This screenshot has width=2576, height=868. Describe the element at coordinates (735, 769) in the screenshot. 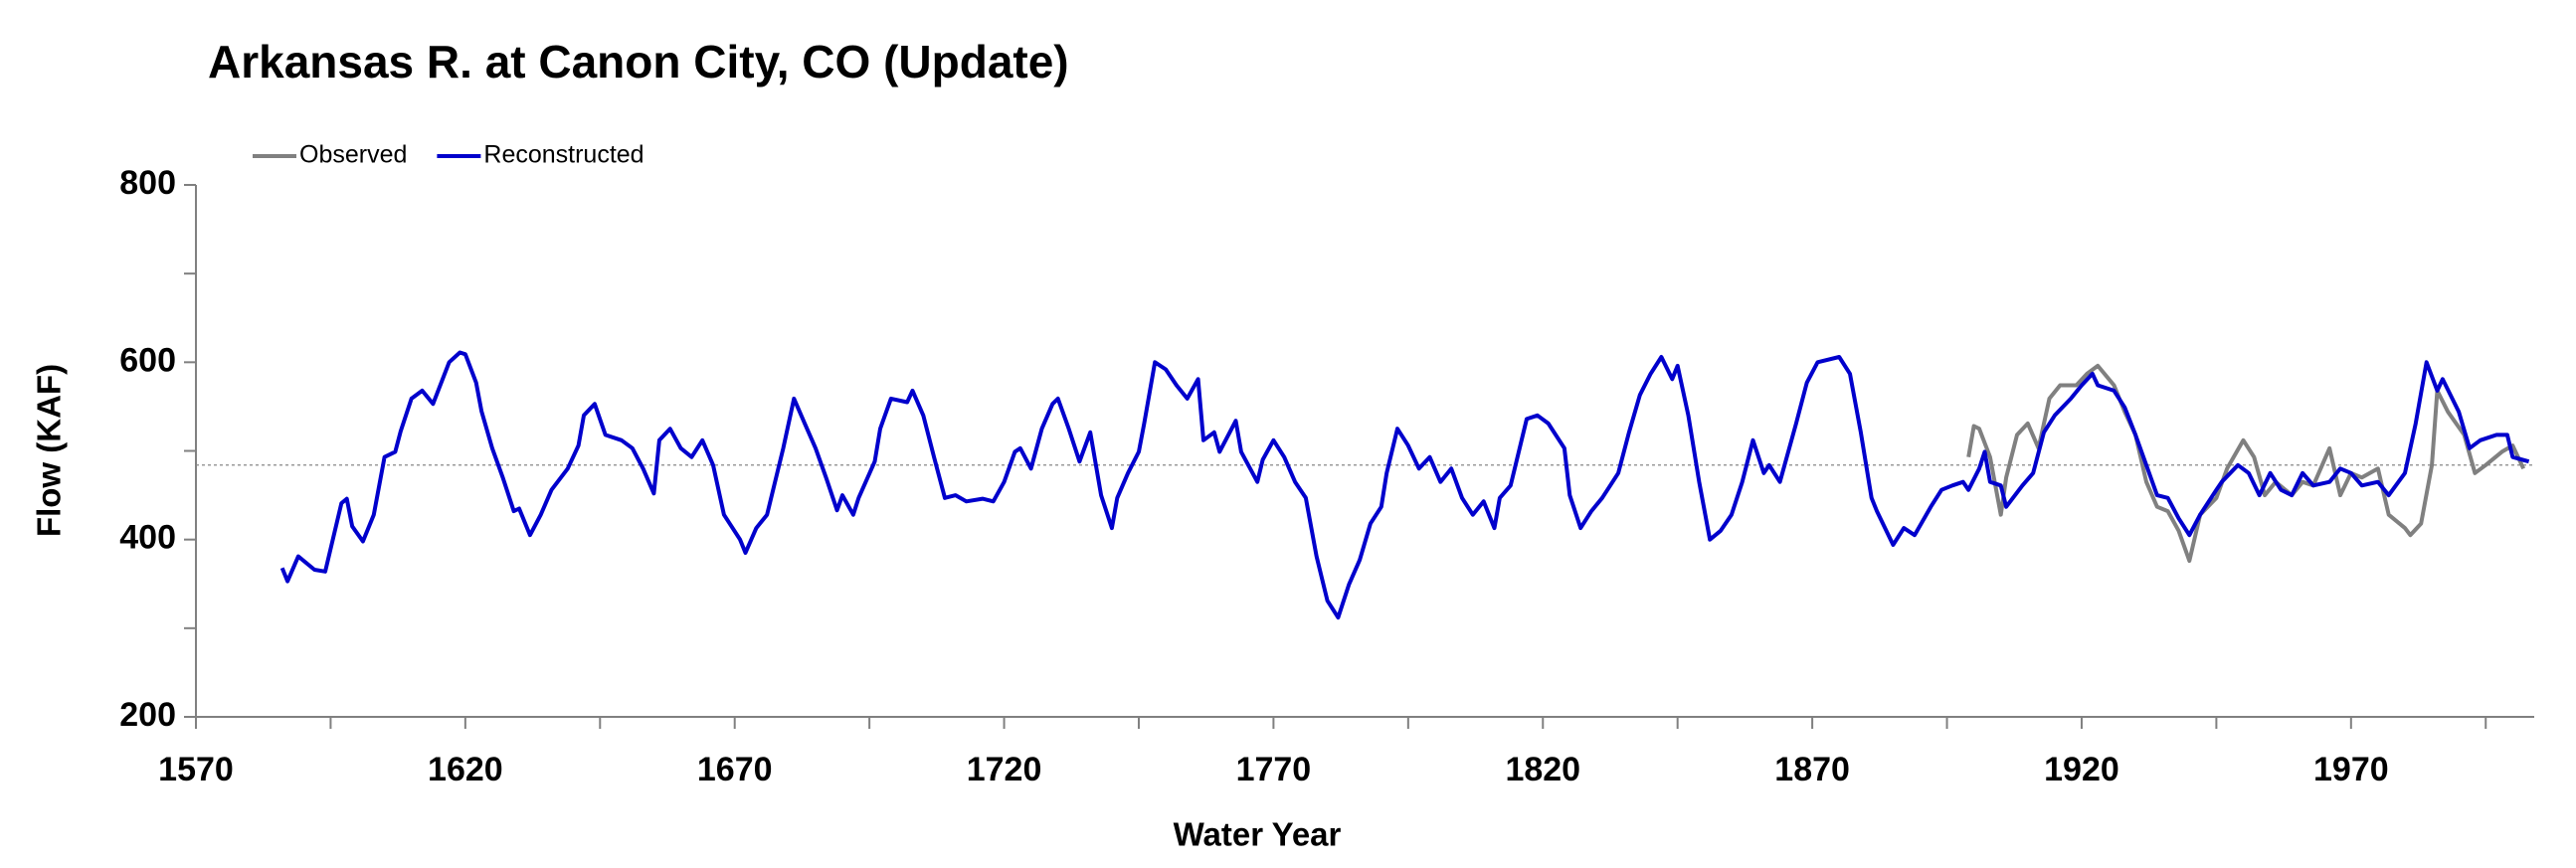

I see `x-tick-label: 1670` at that location.